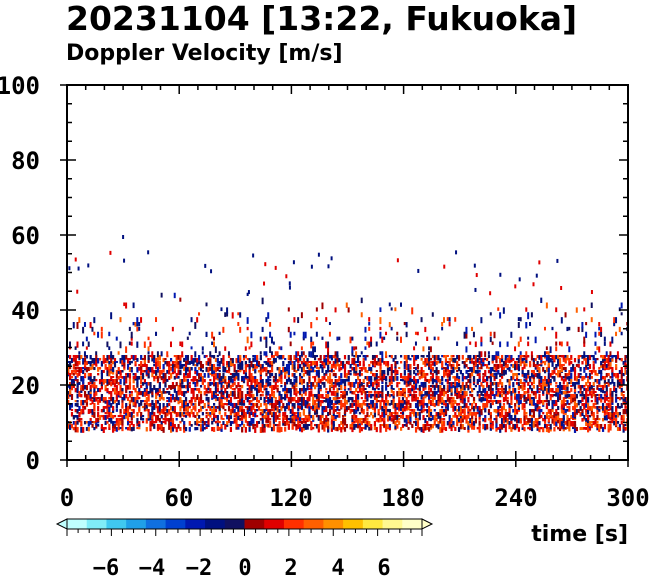 Image resolution: width=650 pixels, height=579 pixels. What do you see at coordinates (337, 567) in the screenshot?
I see `colorbar-label-4: 4` at bounding box center [337, 567].